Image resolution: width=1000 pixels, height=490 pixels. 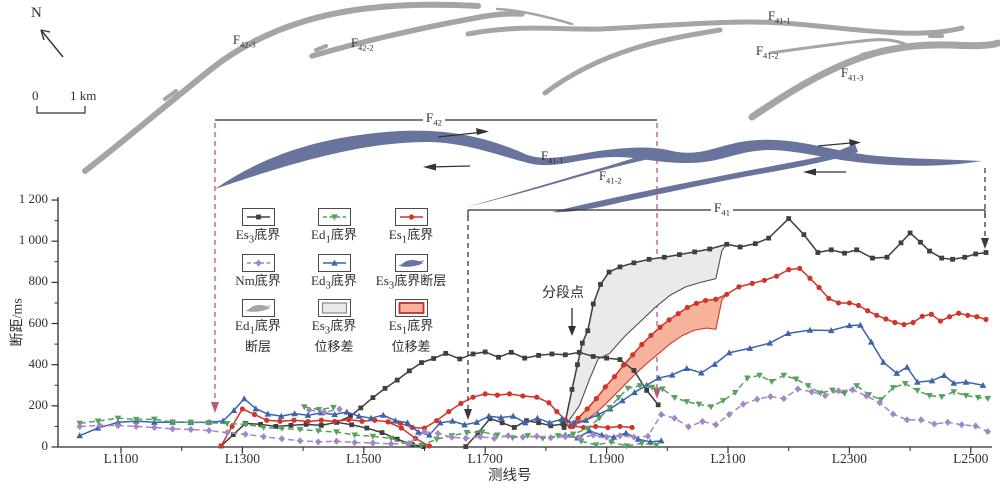 I want to click on x-tick-label: L1700, so click(x=485, y=458).